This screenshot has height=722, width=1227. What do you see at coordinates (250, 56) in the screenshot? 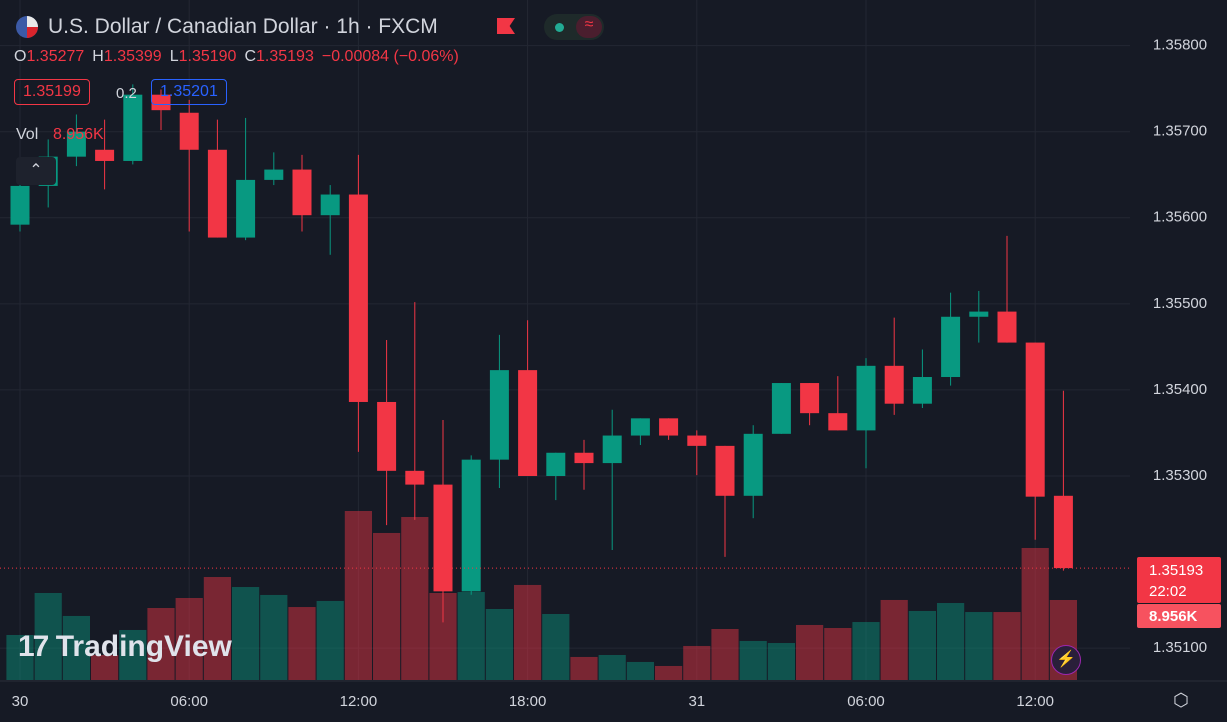
I see `ohlc-key: C` at bounding box center [250, 56].